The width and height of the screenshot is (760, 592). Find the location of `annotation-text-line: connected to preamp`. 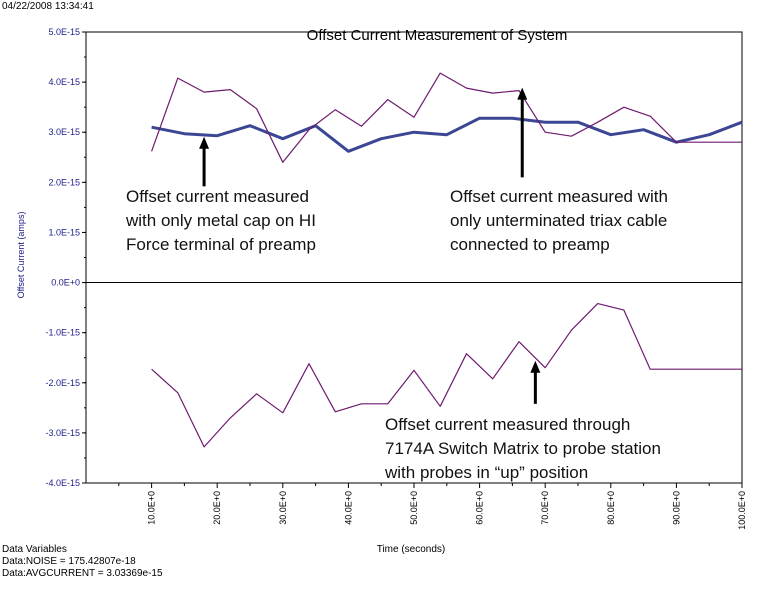

annotation-text-line: connected to preamp is located at coordinates (530, 244).